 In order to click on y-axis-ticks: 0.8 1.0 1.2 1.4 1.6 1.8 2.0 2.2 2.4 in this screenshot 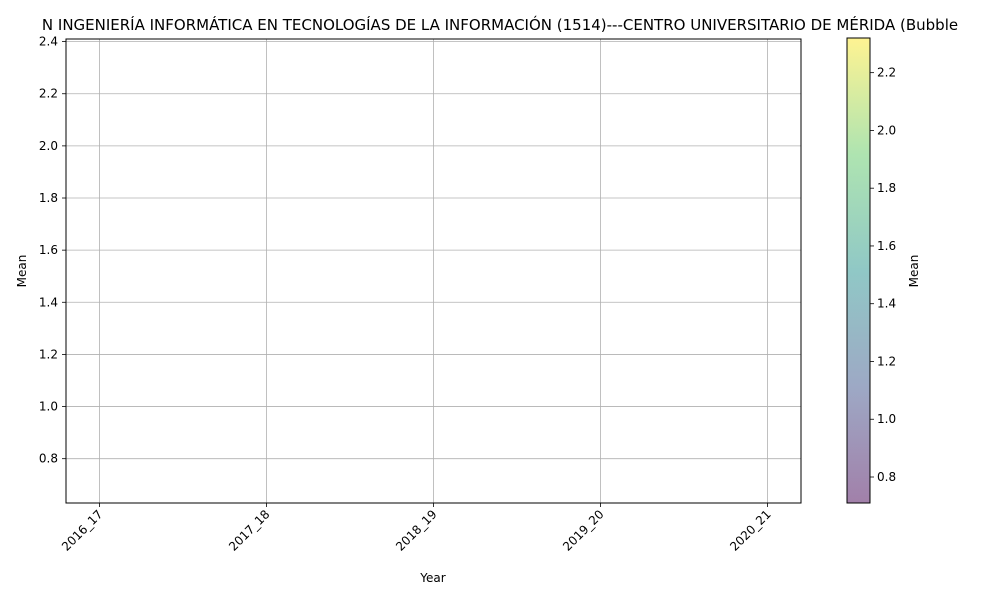, I will do `click(52, 250)`.